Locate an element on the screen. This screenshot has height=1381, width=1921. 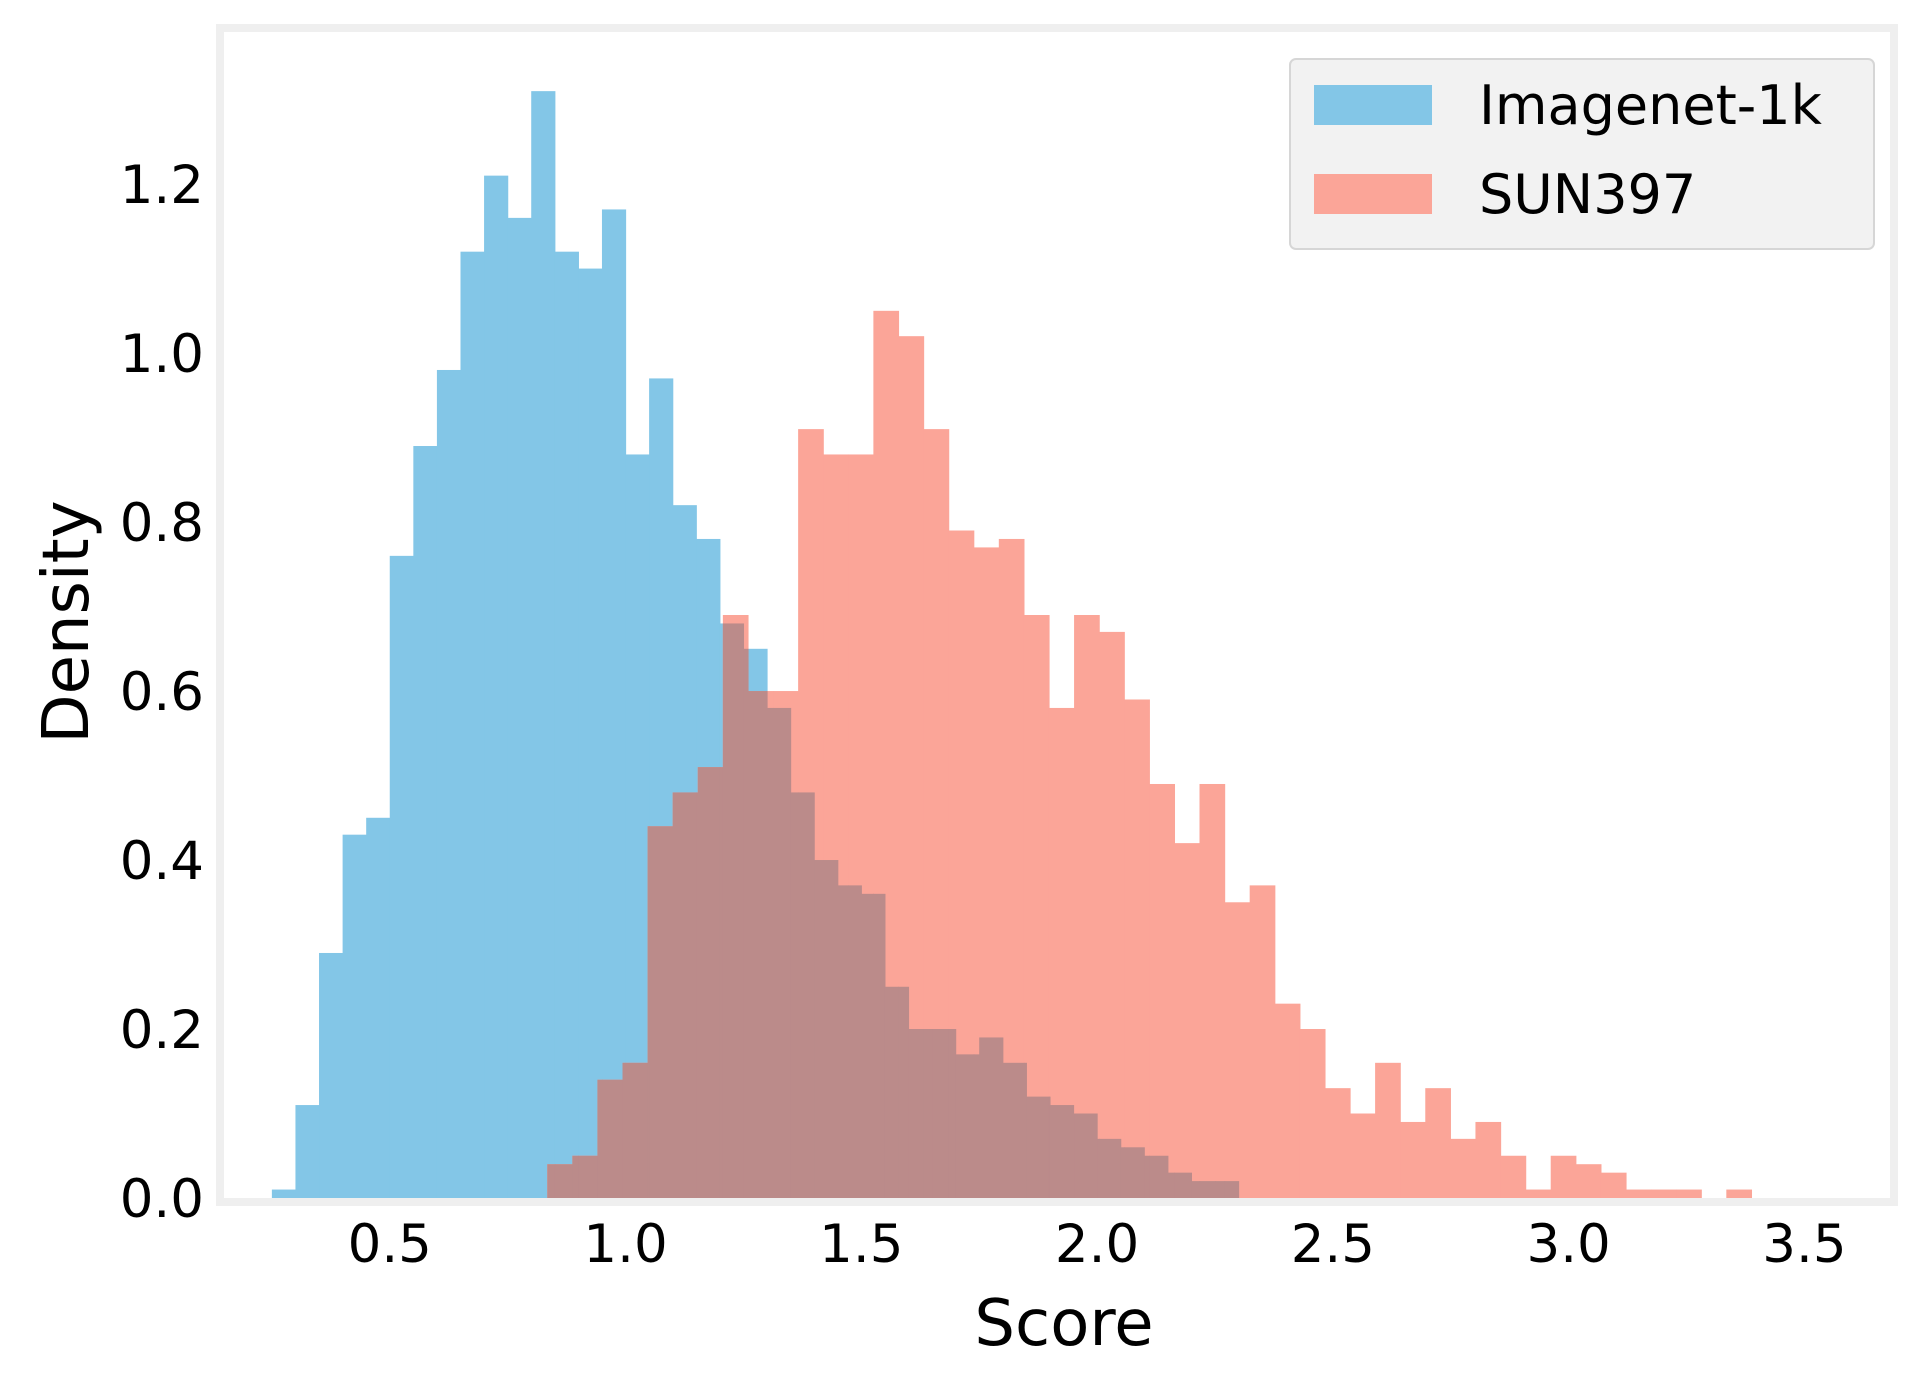
x-tick-label: 1.5 is located at coordinates (861, 1244).